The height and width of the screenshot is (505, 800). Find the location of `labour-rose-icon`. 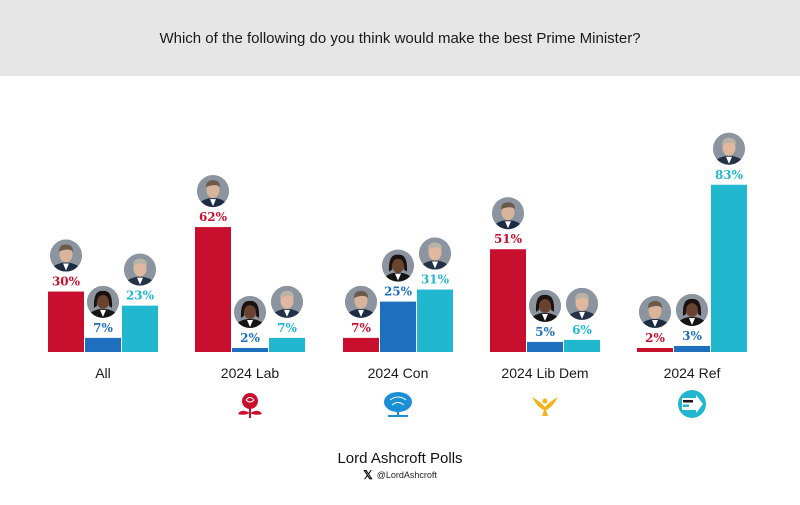

labour-rose-icon is located at coordinates (250, 405).